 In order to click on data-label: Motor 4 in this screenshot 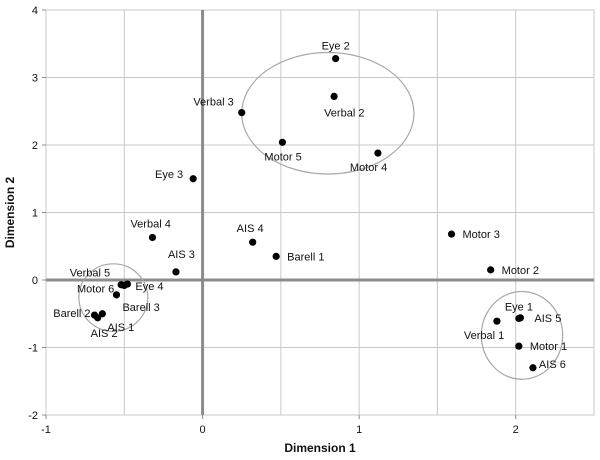, I will do `click(368, 168)`.